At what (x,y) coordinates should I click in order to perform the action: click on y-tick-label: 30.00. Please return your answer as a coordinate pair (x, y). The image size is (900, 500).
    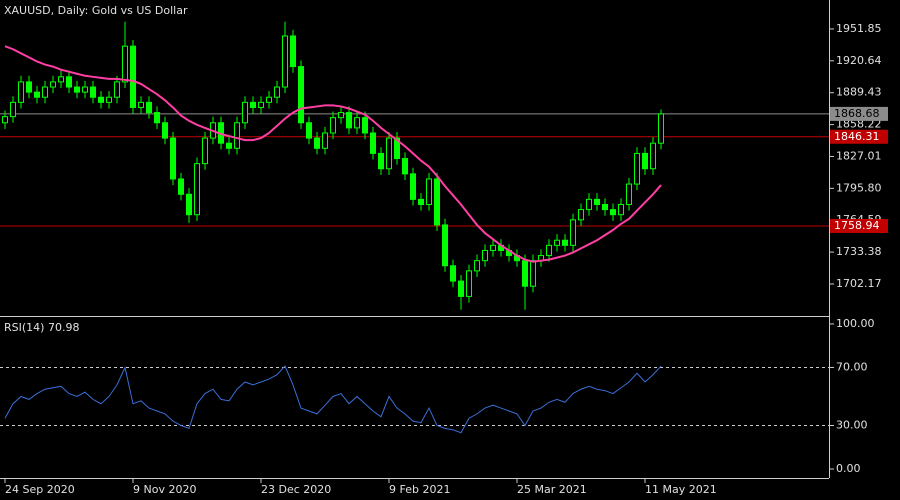
    Looking at the image, I should click on (852, 424).